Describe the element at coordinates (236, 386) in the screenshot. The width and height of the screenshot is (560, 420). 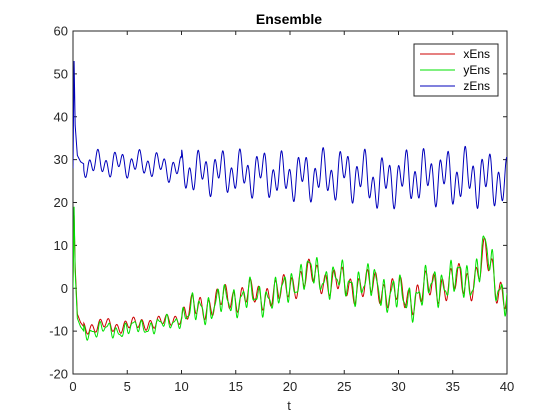
I see `x-tick-label: 15` at that location.